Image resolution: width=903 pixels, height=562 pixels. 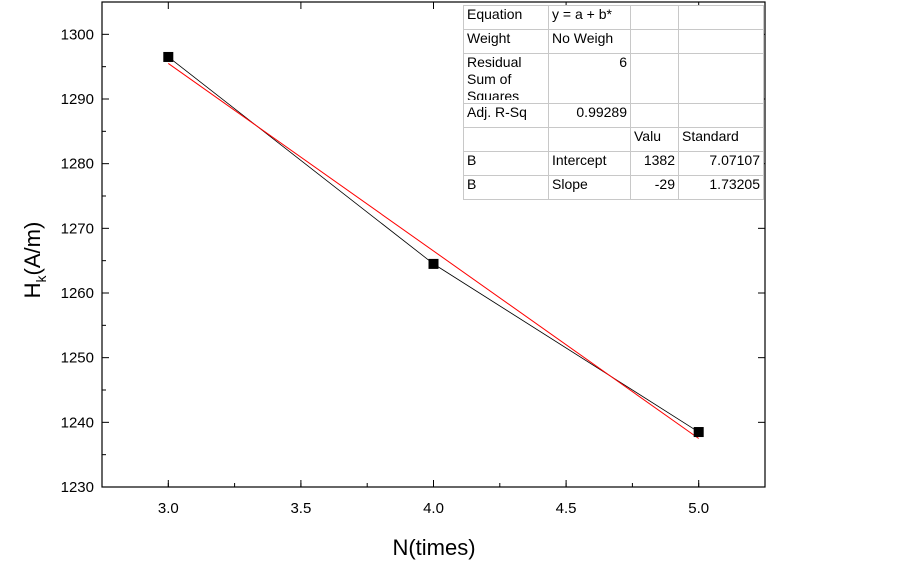 I want to click on table-cell: 1382, so click(x=654, y=163).